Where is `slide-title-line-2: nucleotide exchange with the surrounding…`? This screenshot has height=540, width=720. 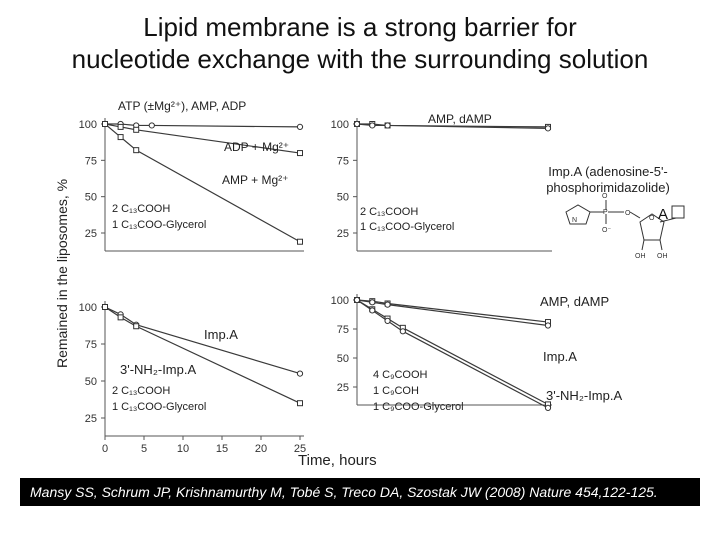
slide-title-line-2: nucleotide exchange with the surrounding… is located at coordinates (360, 59).